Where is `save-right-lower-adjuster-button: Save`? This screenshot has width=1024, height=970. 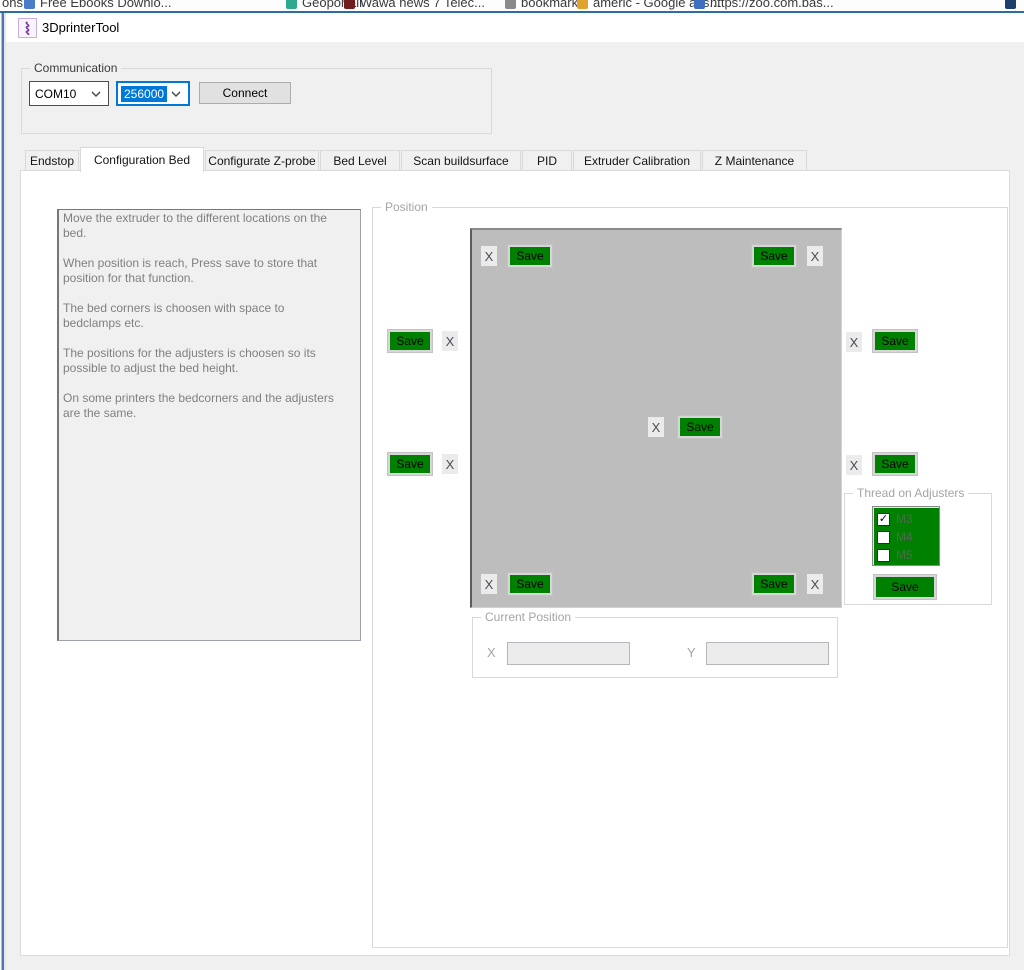 save-right-lower-adjuster-button: Save is located at coordinates (895, 464).